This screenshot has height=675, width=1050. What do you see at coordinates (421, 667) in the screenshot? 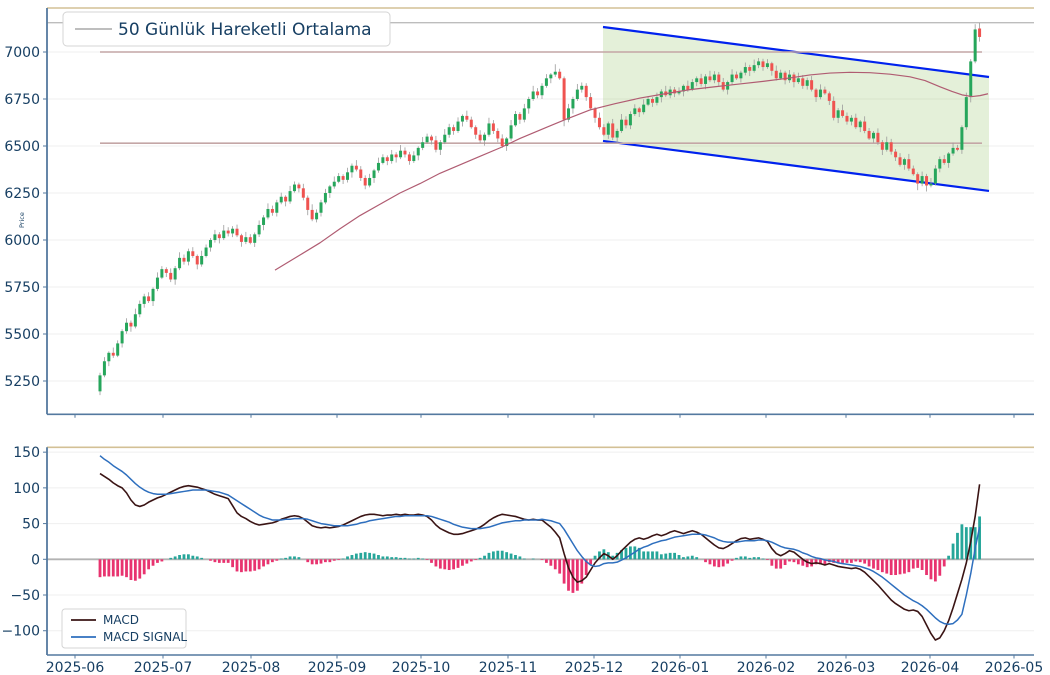
I see `x-tick-label: 2025-10` at bounding box center [421, 667].